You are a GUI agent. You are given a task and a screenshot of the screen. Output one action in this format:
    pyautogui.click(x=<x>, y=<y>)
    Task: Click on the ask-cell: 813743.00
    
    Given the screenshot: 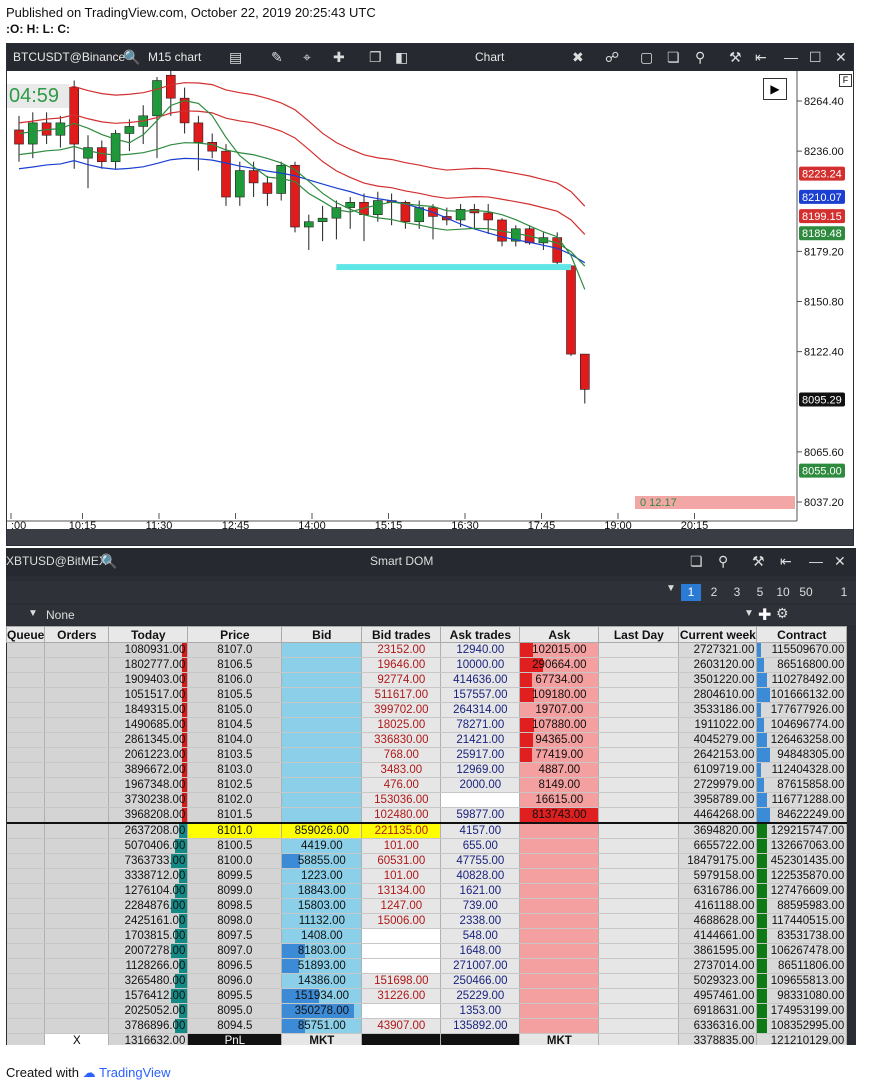 What is the action you would take?
    pyautogui.click(x=559, y=815)
    